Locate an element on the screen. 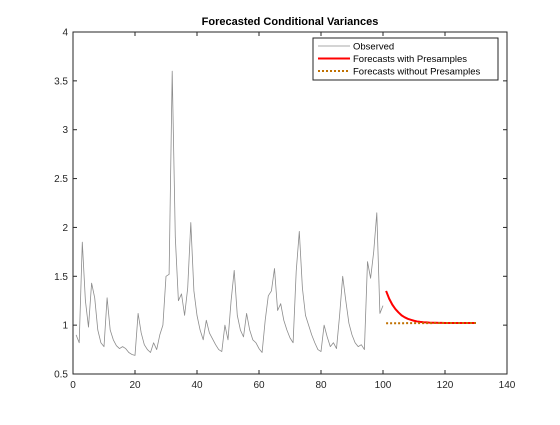 This screenshot has width=560, height=425. legend-label-1: Observed is located at coordinates (373, 47).